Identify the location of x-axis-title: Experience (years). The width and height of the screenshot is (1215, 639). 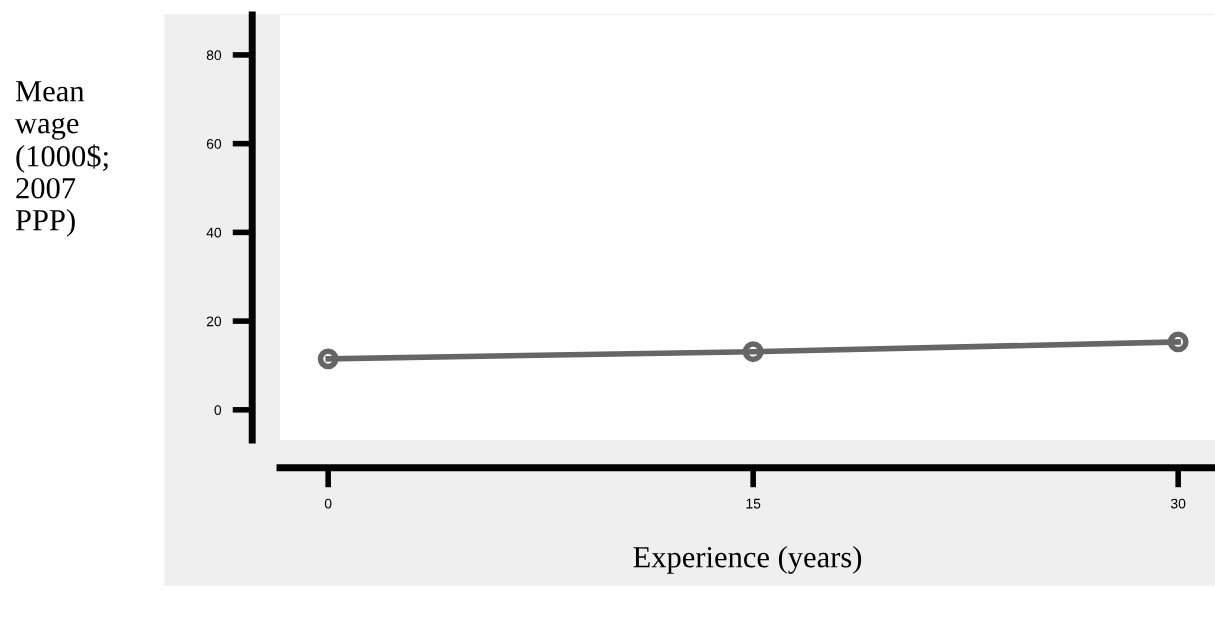
(747, 560).